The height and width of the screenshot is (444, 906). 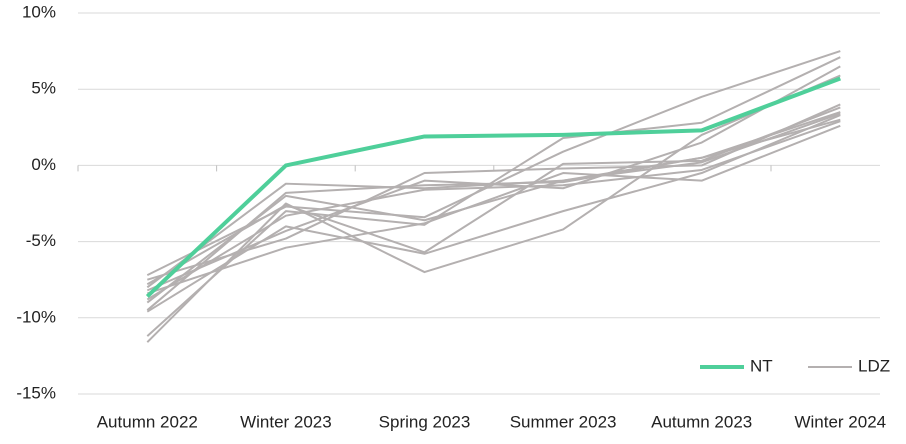 What do you see at coordinates (43, 88) in the screenshot?
I see `y-tick-label: 5%` at bounding box center [43, 88].